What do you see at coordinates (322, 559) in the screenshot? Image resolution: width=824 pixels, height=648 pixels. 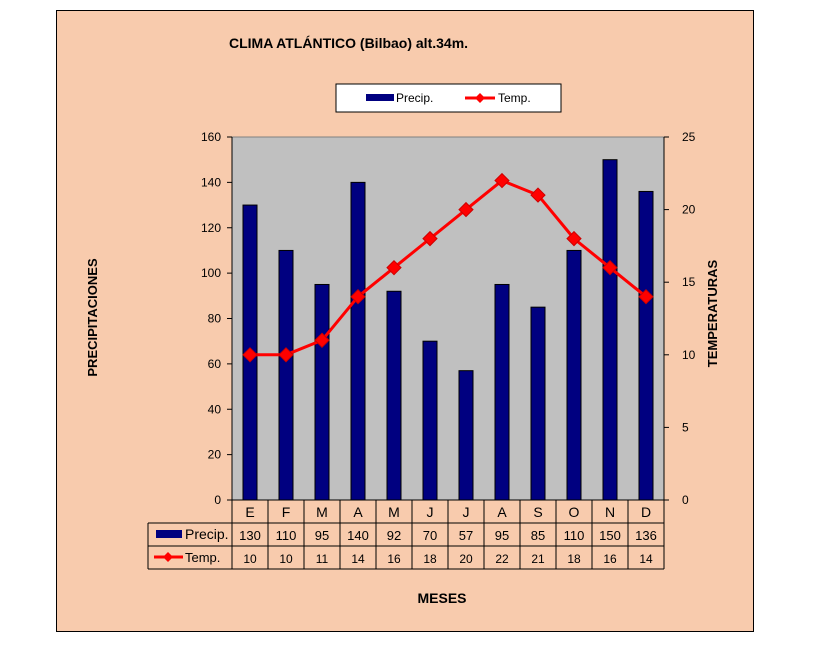 I see `table-temp-value: 11` at bounding box center [322, 559].